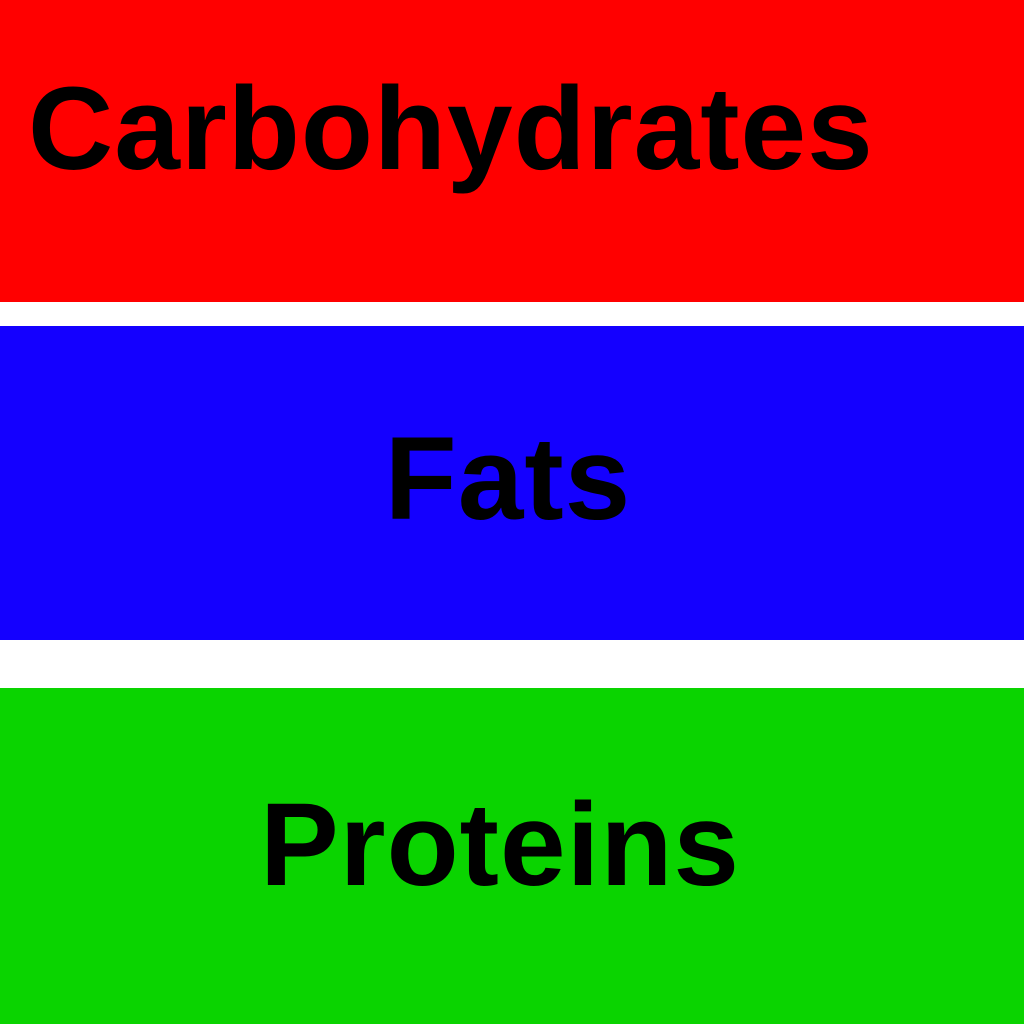  What do you see at coordinates (508, 479) in the screenshot?
I see `fats-label: Fats` at bounding box center [508, 479].